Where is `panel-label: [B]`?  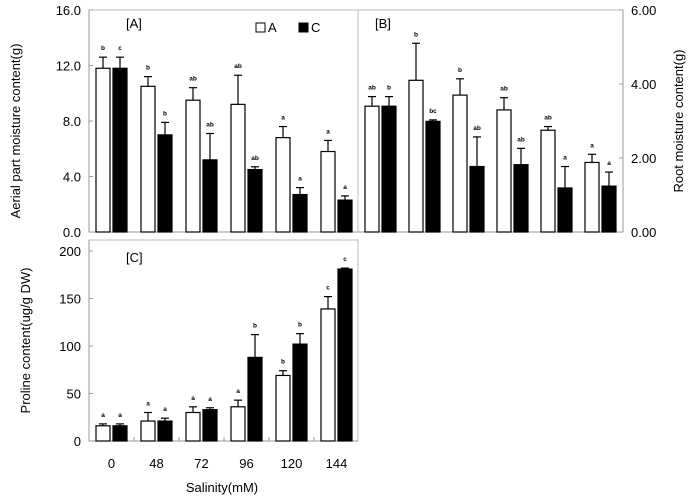 panel-label: [B] is located at coordinates (383, 23).